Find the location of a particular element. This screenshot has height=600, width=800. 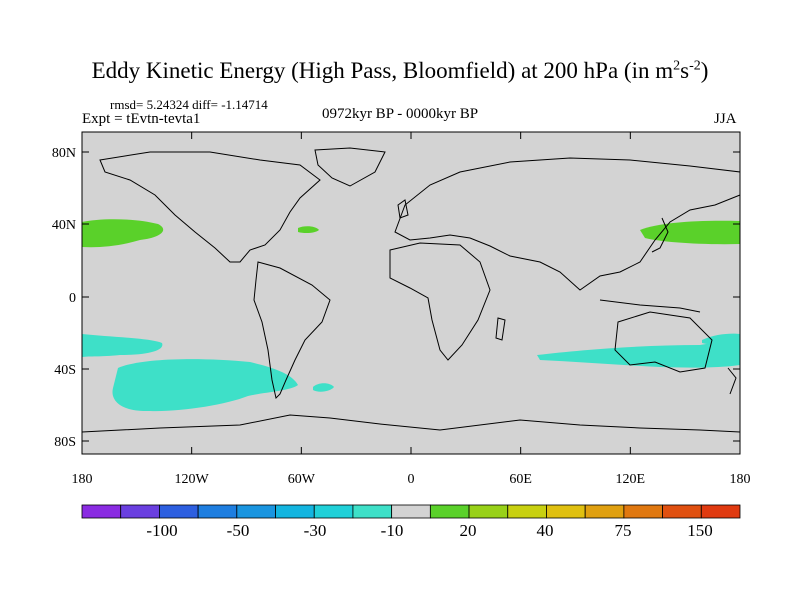

season-label: JJA is located at coordinates (725, 119).